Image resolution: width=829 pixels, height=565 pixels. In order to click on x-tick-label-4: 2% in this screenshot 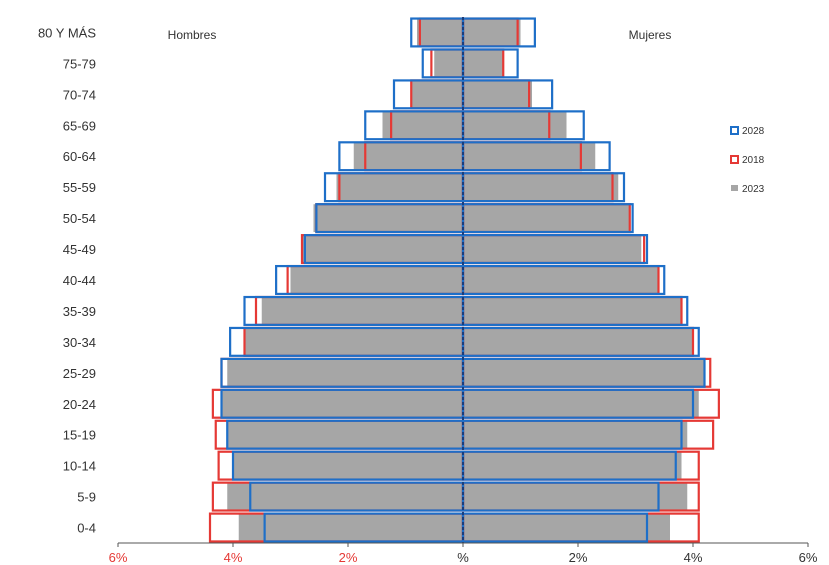, I will do `click(578, 557)`.